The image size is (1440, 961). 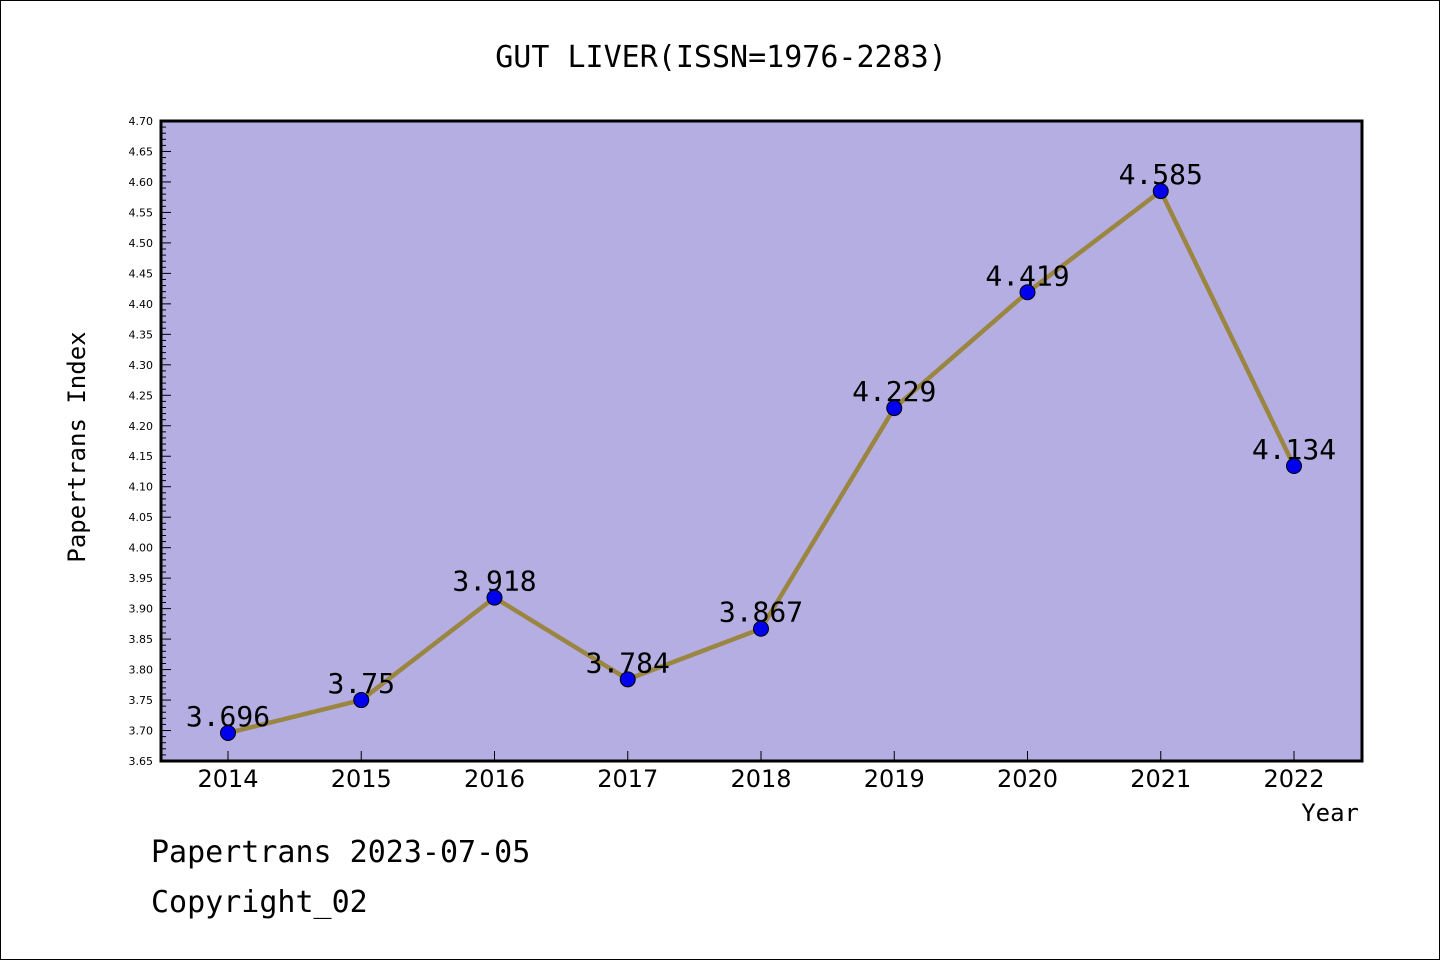 What do you see at coordinates (341, 852) in the screenshot?
I see `footer-date-text: Papertrans 2023-07-05` at bounding box center [341, 852].